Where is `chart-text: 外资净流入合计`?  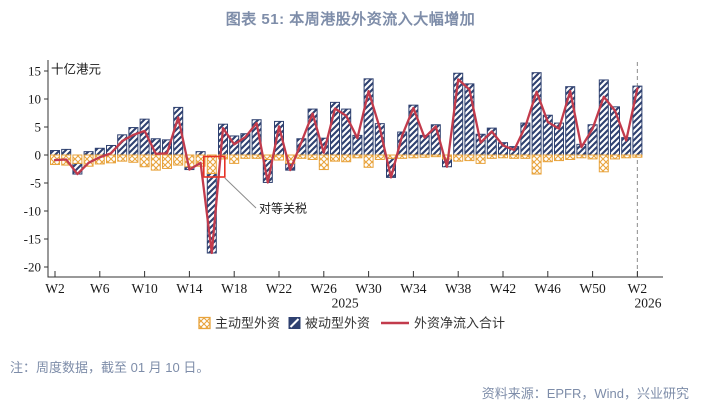
chart-text: 外资净流入合计 is located at coordinates (459, 323).